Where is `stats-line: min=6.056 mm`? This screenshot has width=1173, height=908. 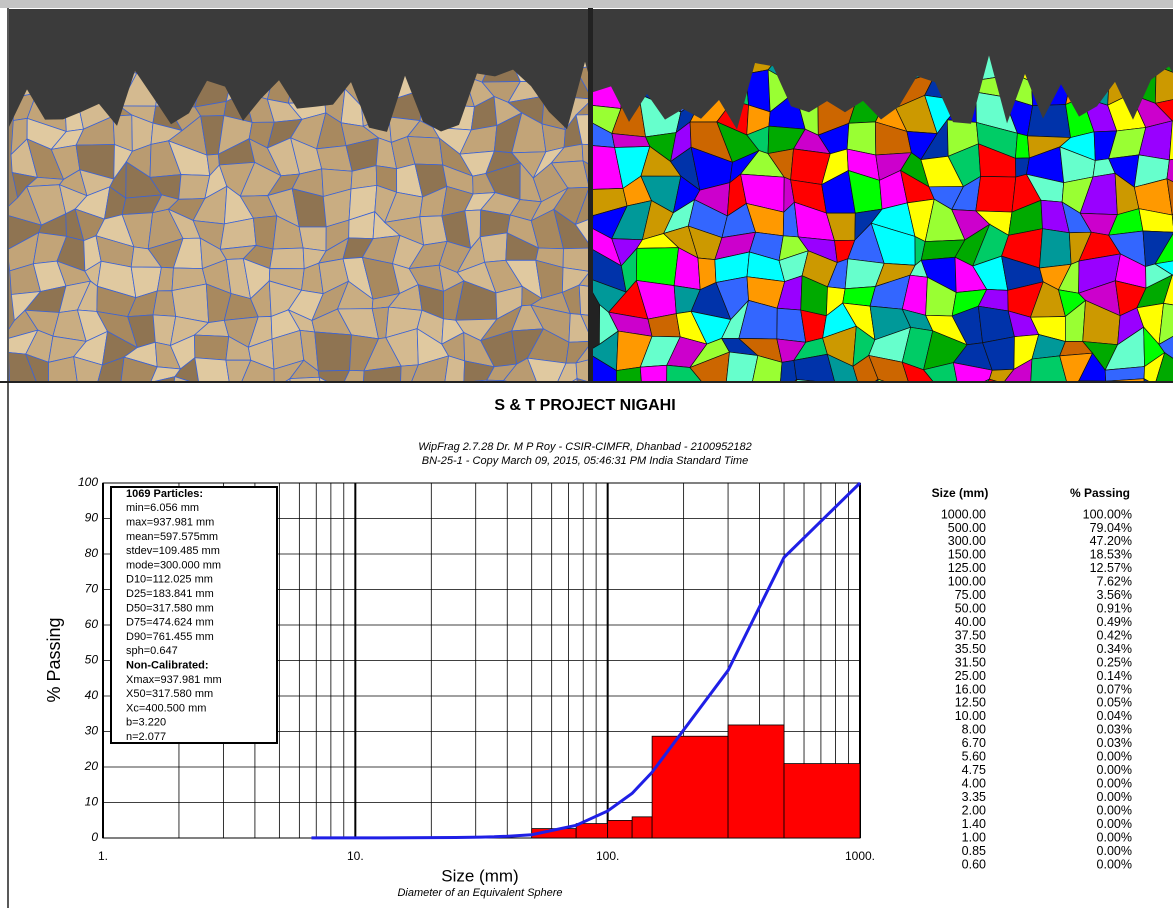
stats-line: min=6.056 mm is located at coordinates (162, 508).